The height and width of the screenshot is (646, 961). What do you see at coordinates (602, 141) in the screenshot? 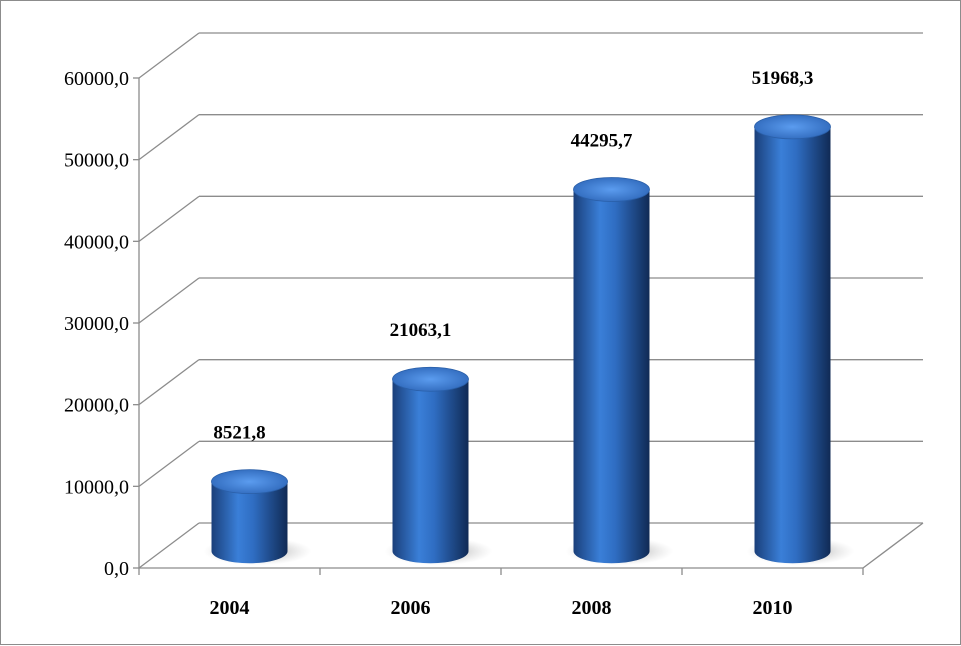
I see `data-label-2: 44295,7` at bounding box center [602, 141].